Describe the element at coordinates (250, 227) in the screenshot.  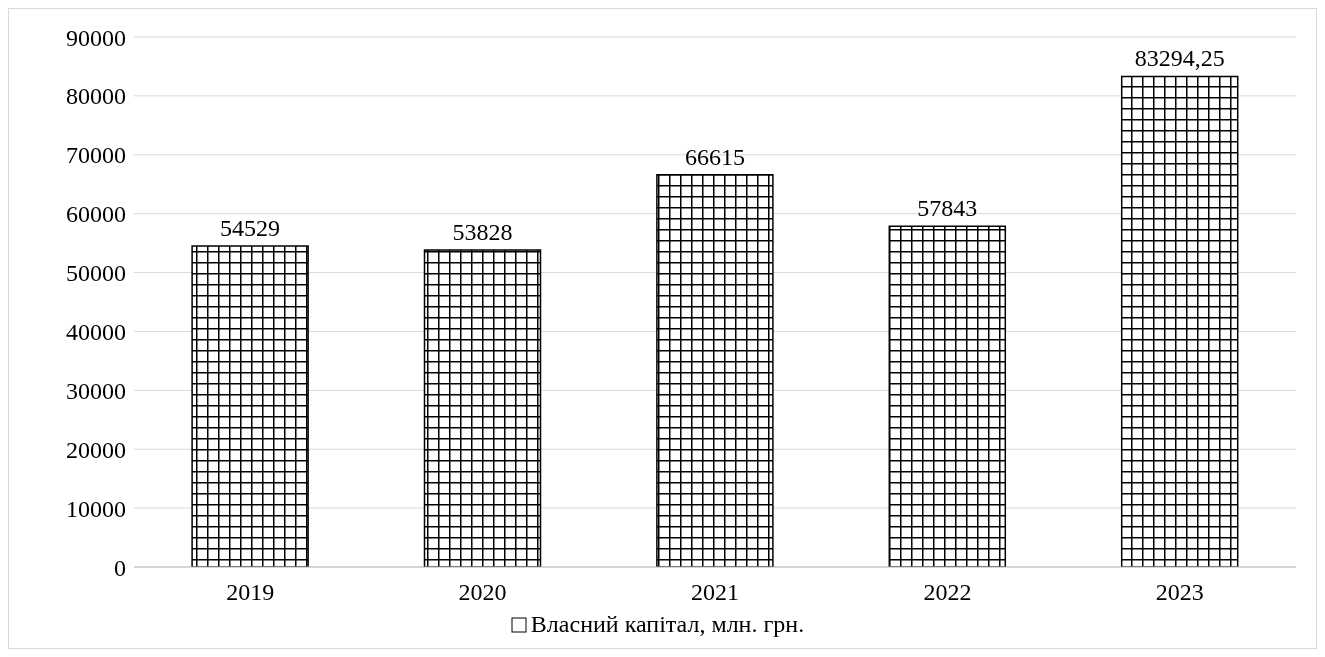
I see `data-label: 54529` at that location.